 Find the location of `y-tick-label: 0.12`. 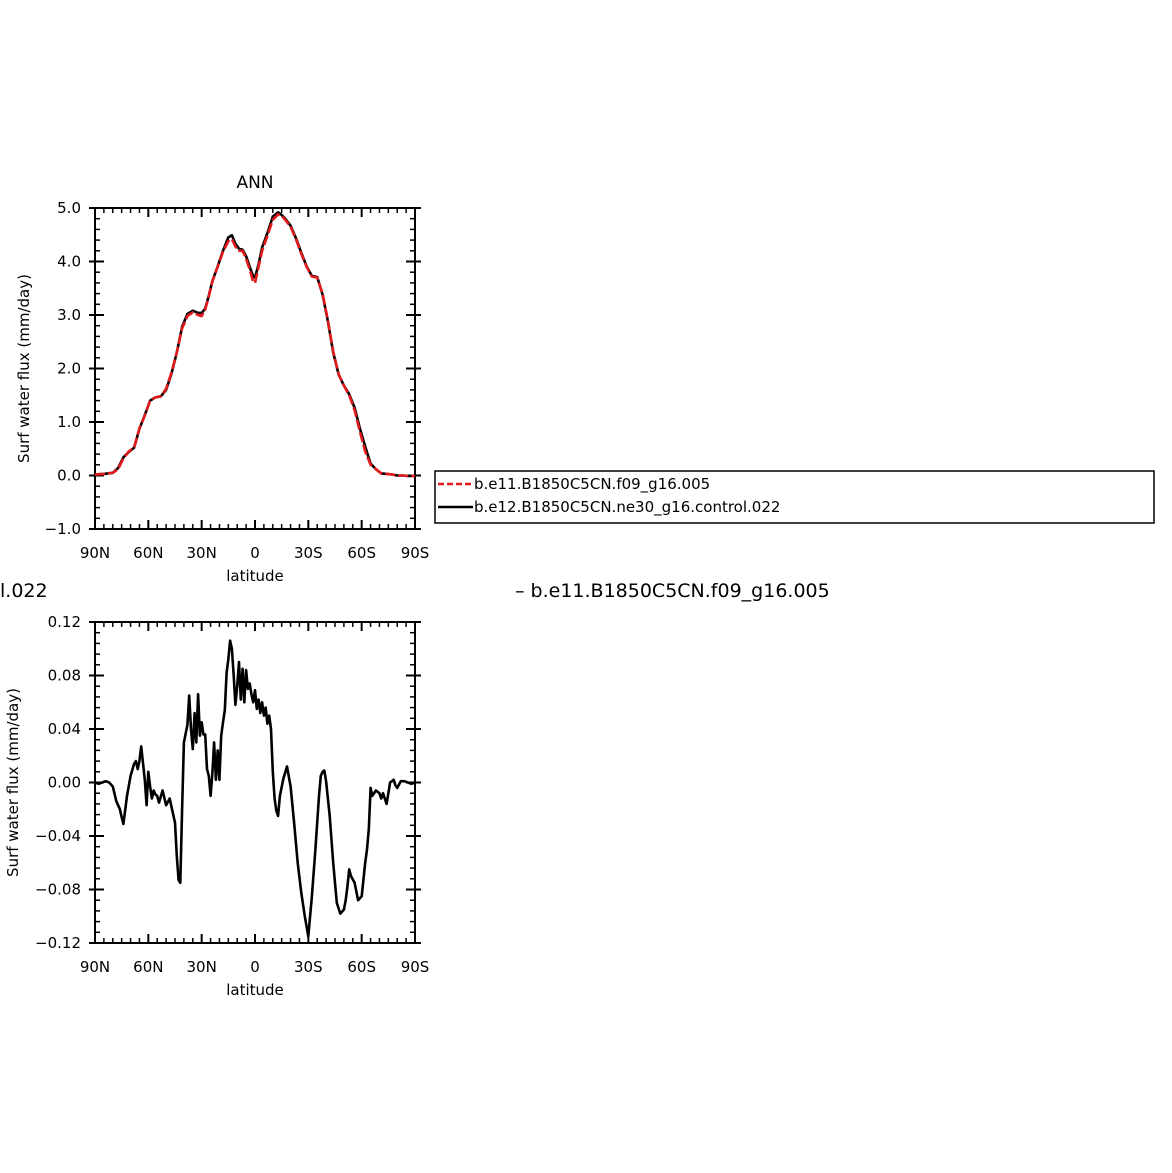

y-tick-label: 0.12 is located at coordinates (64, 622).